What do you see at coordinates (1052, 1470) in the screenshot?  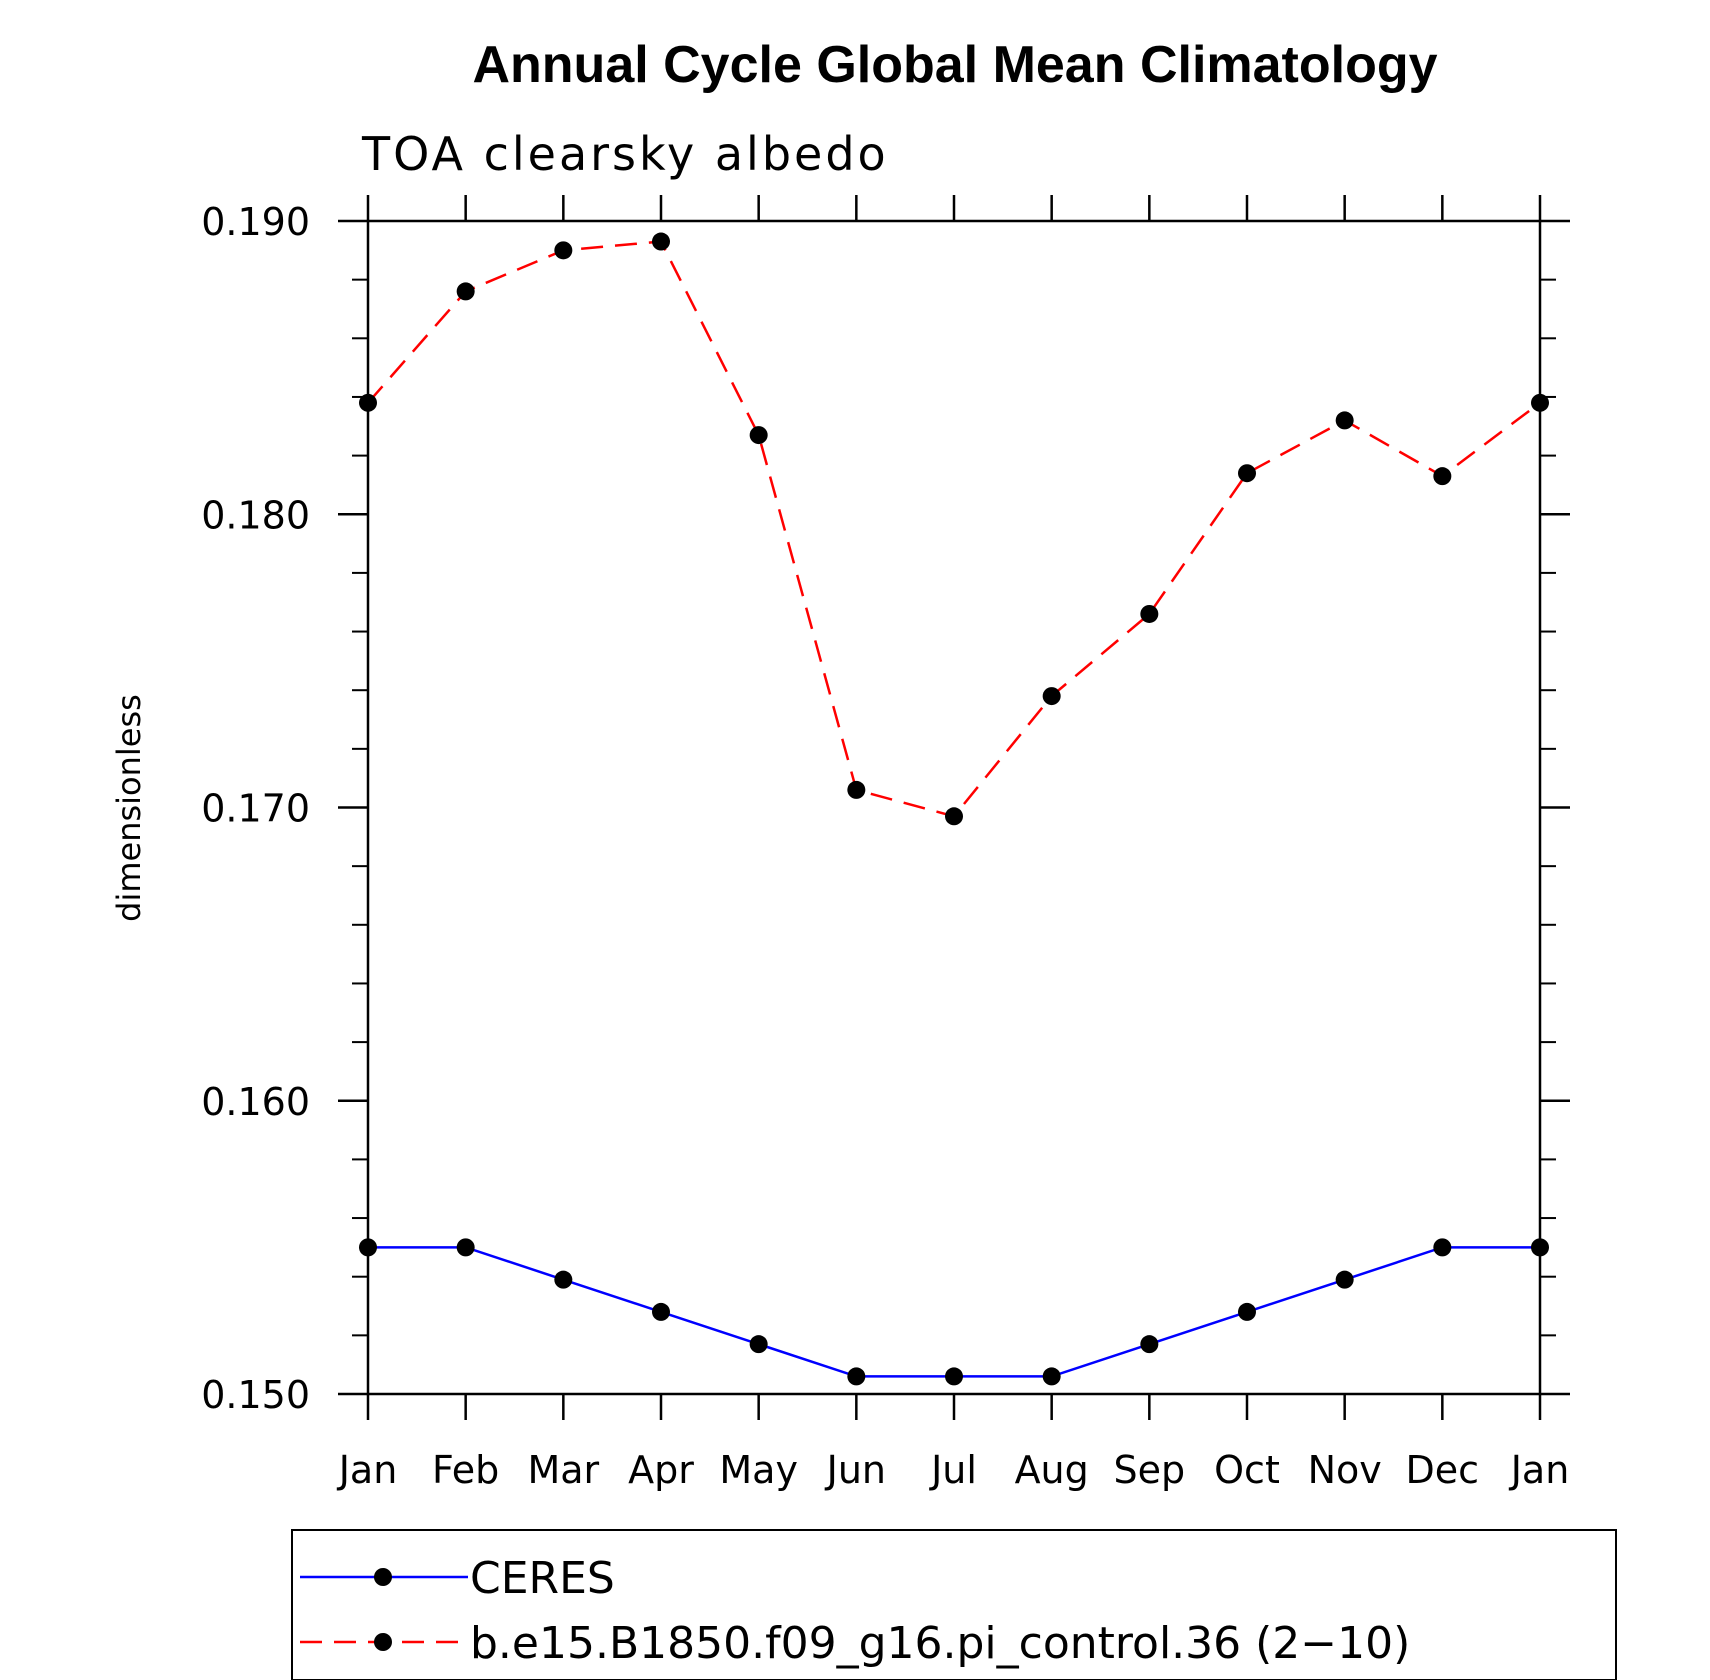 I see `x-tick-label: Aug` at bounding box center [1052, 1470].